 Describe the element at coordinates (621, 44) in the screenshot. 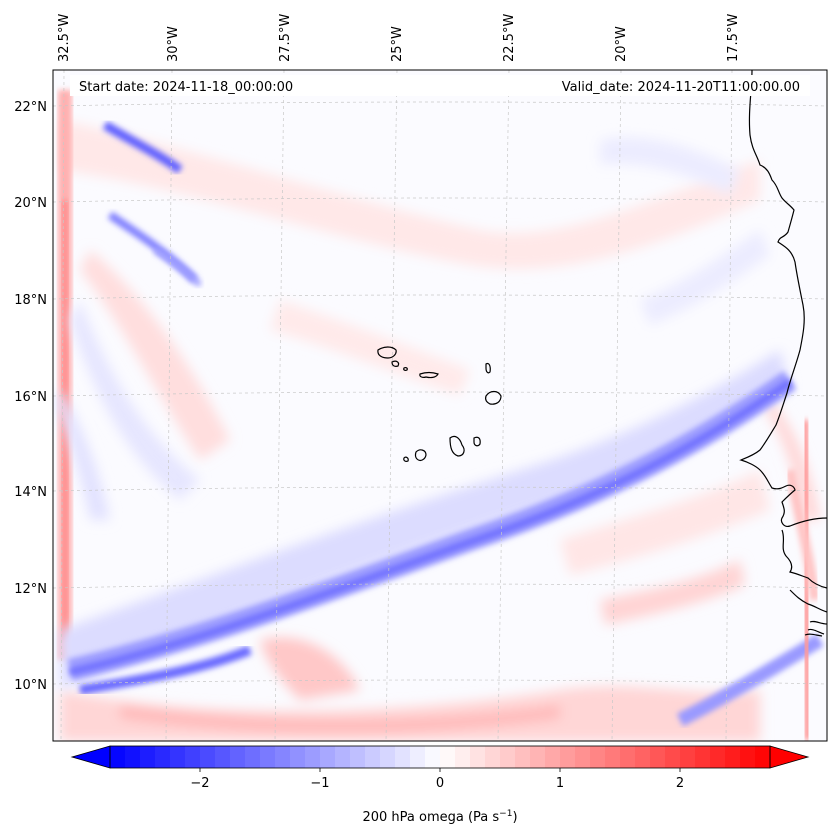

I see `lon-label: 20°W` at that location.